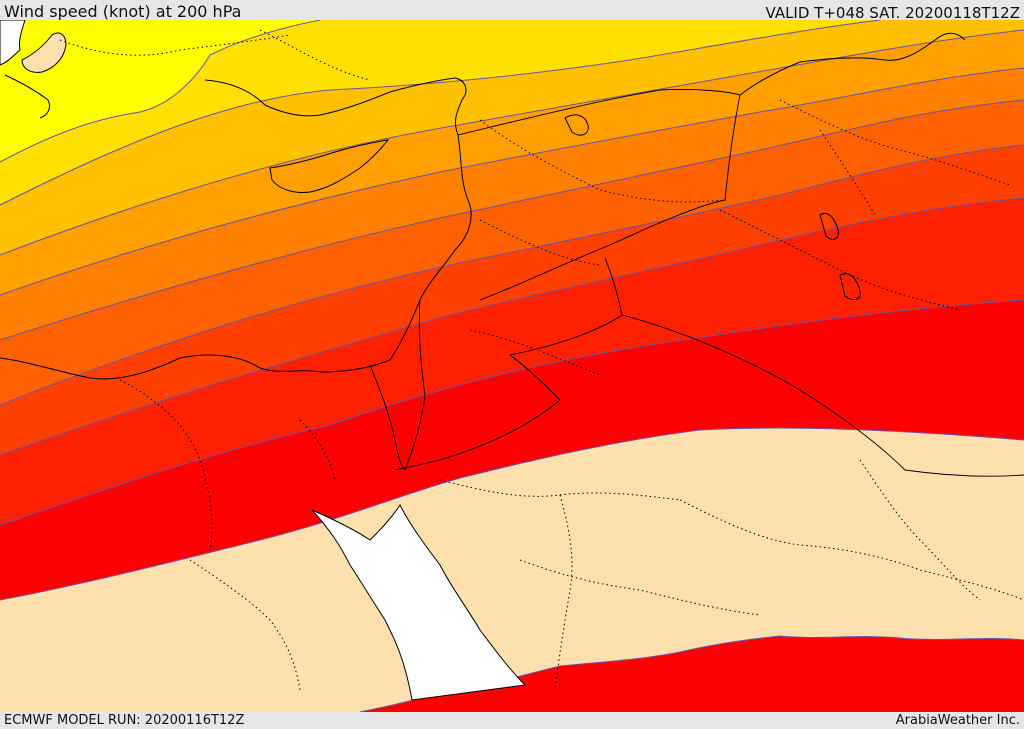  Describe the element at coordinates (419, 602) in the screenshot. I see `red-sea` at that location.